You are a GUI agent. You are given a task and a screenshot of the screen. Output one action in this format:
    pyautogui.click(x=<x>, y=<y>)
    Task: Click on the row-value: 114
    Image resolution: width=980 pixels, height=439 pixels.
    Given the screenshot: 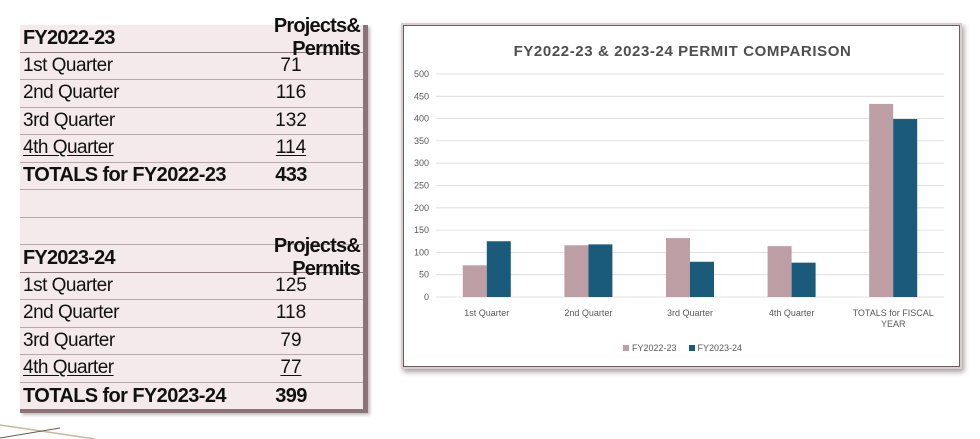 What is the action you would take?
    pyautogui.click(x=291, y=148)
    